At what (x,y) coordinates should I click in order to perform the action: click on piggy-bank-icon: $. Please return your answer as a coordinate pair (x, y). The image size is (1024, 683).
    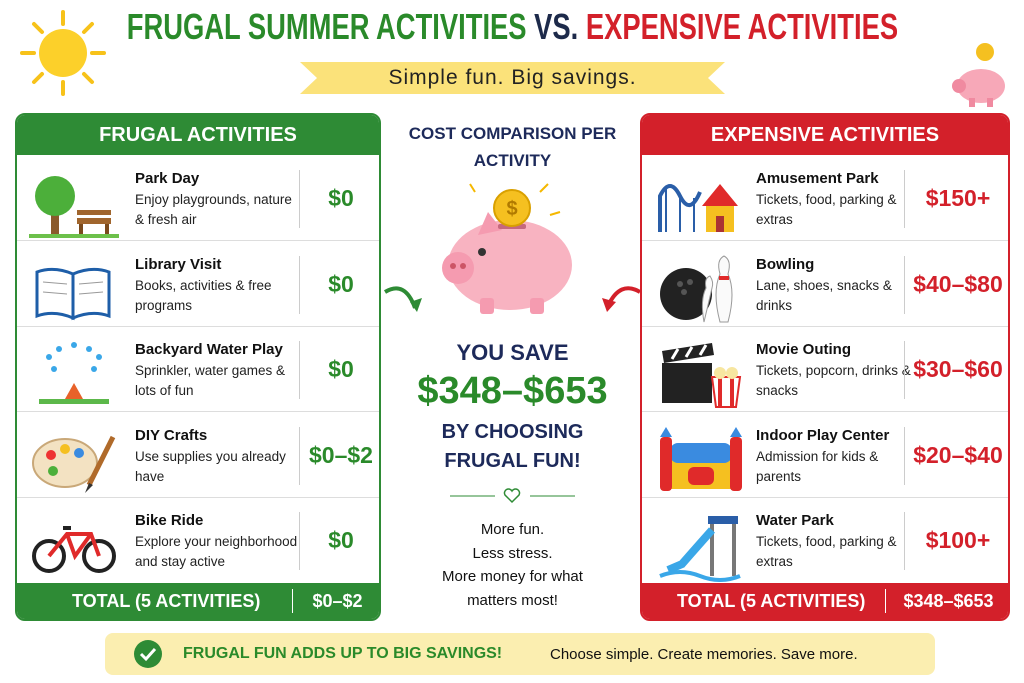
    Looking at the image, I should click on (512, 248).